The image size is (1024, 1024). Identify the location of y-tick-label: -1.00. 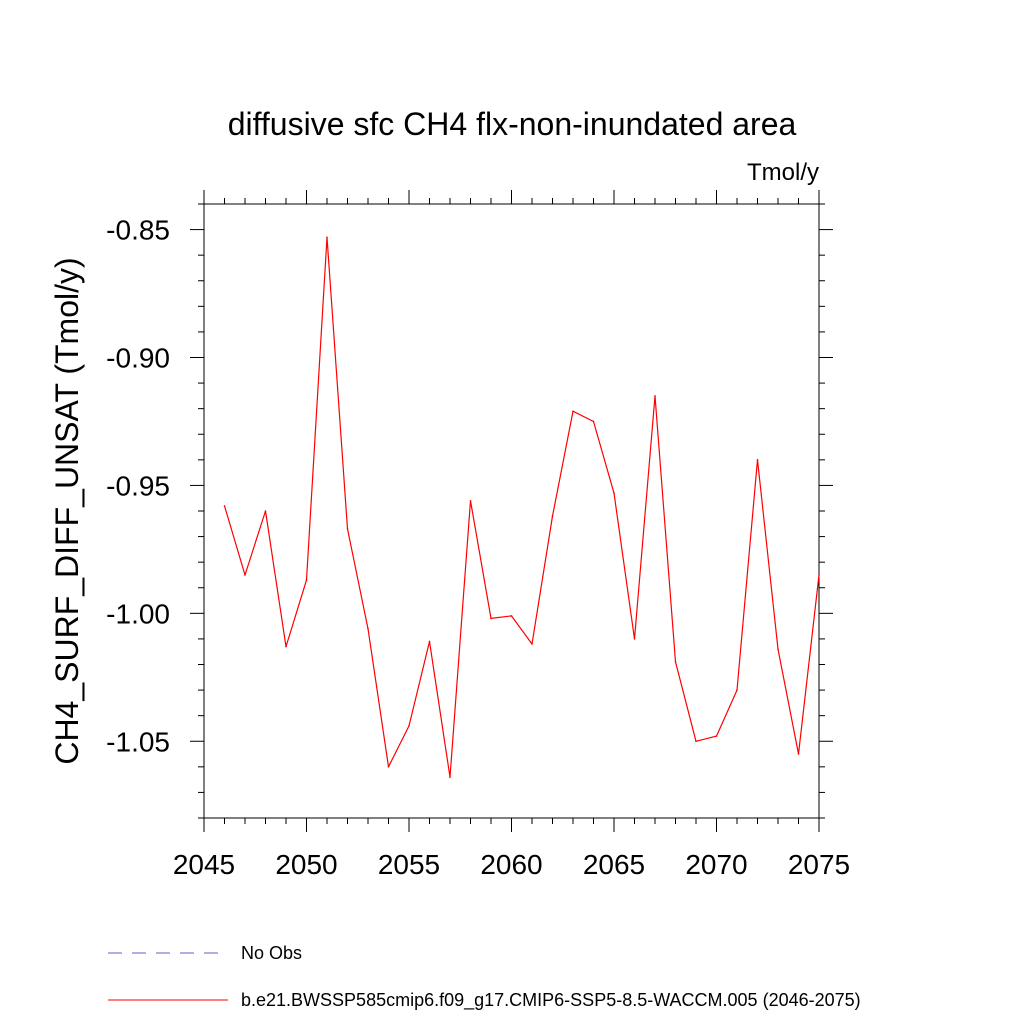
(138, 613).